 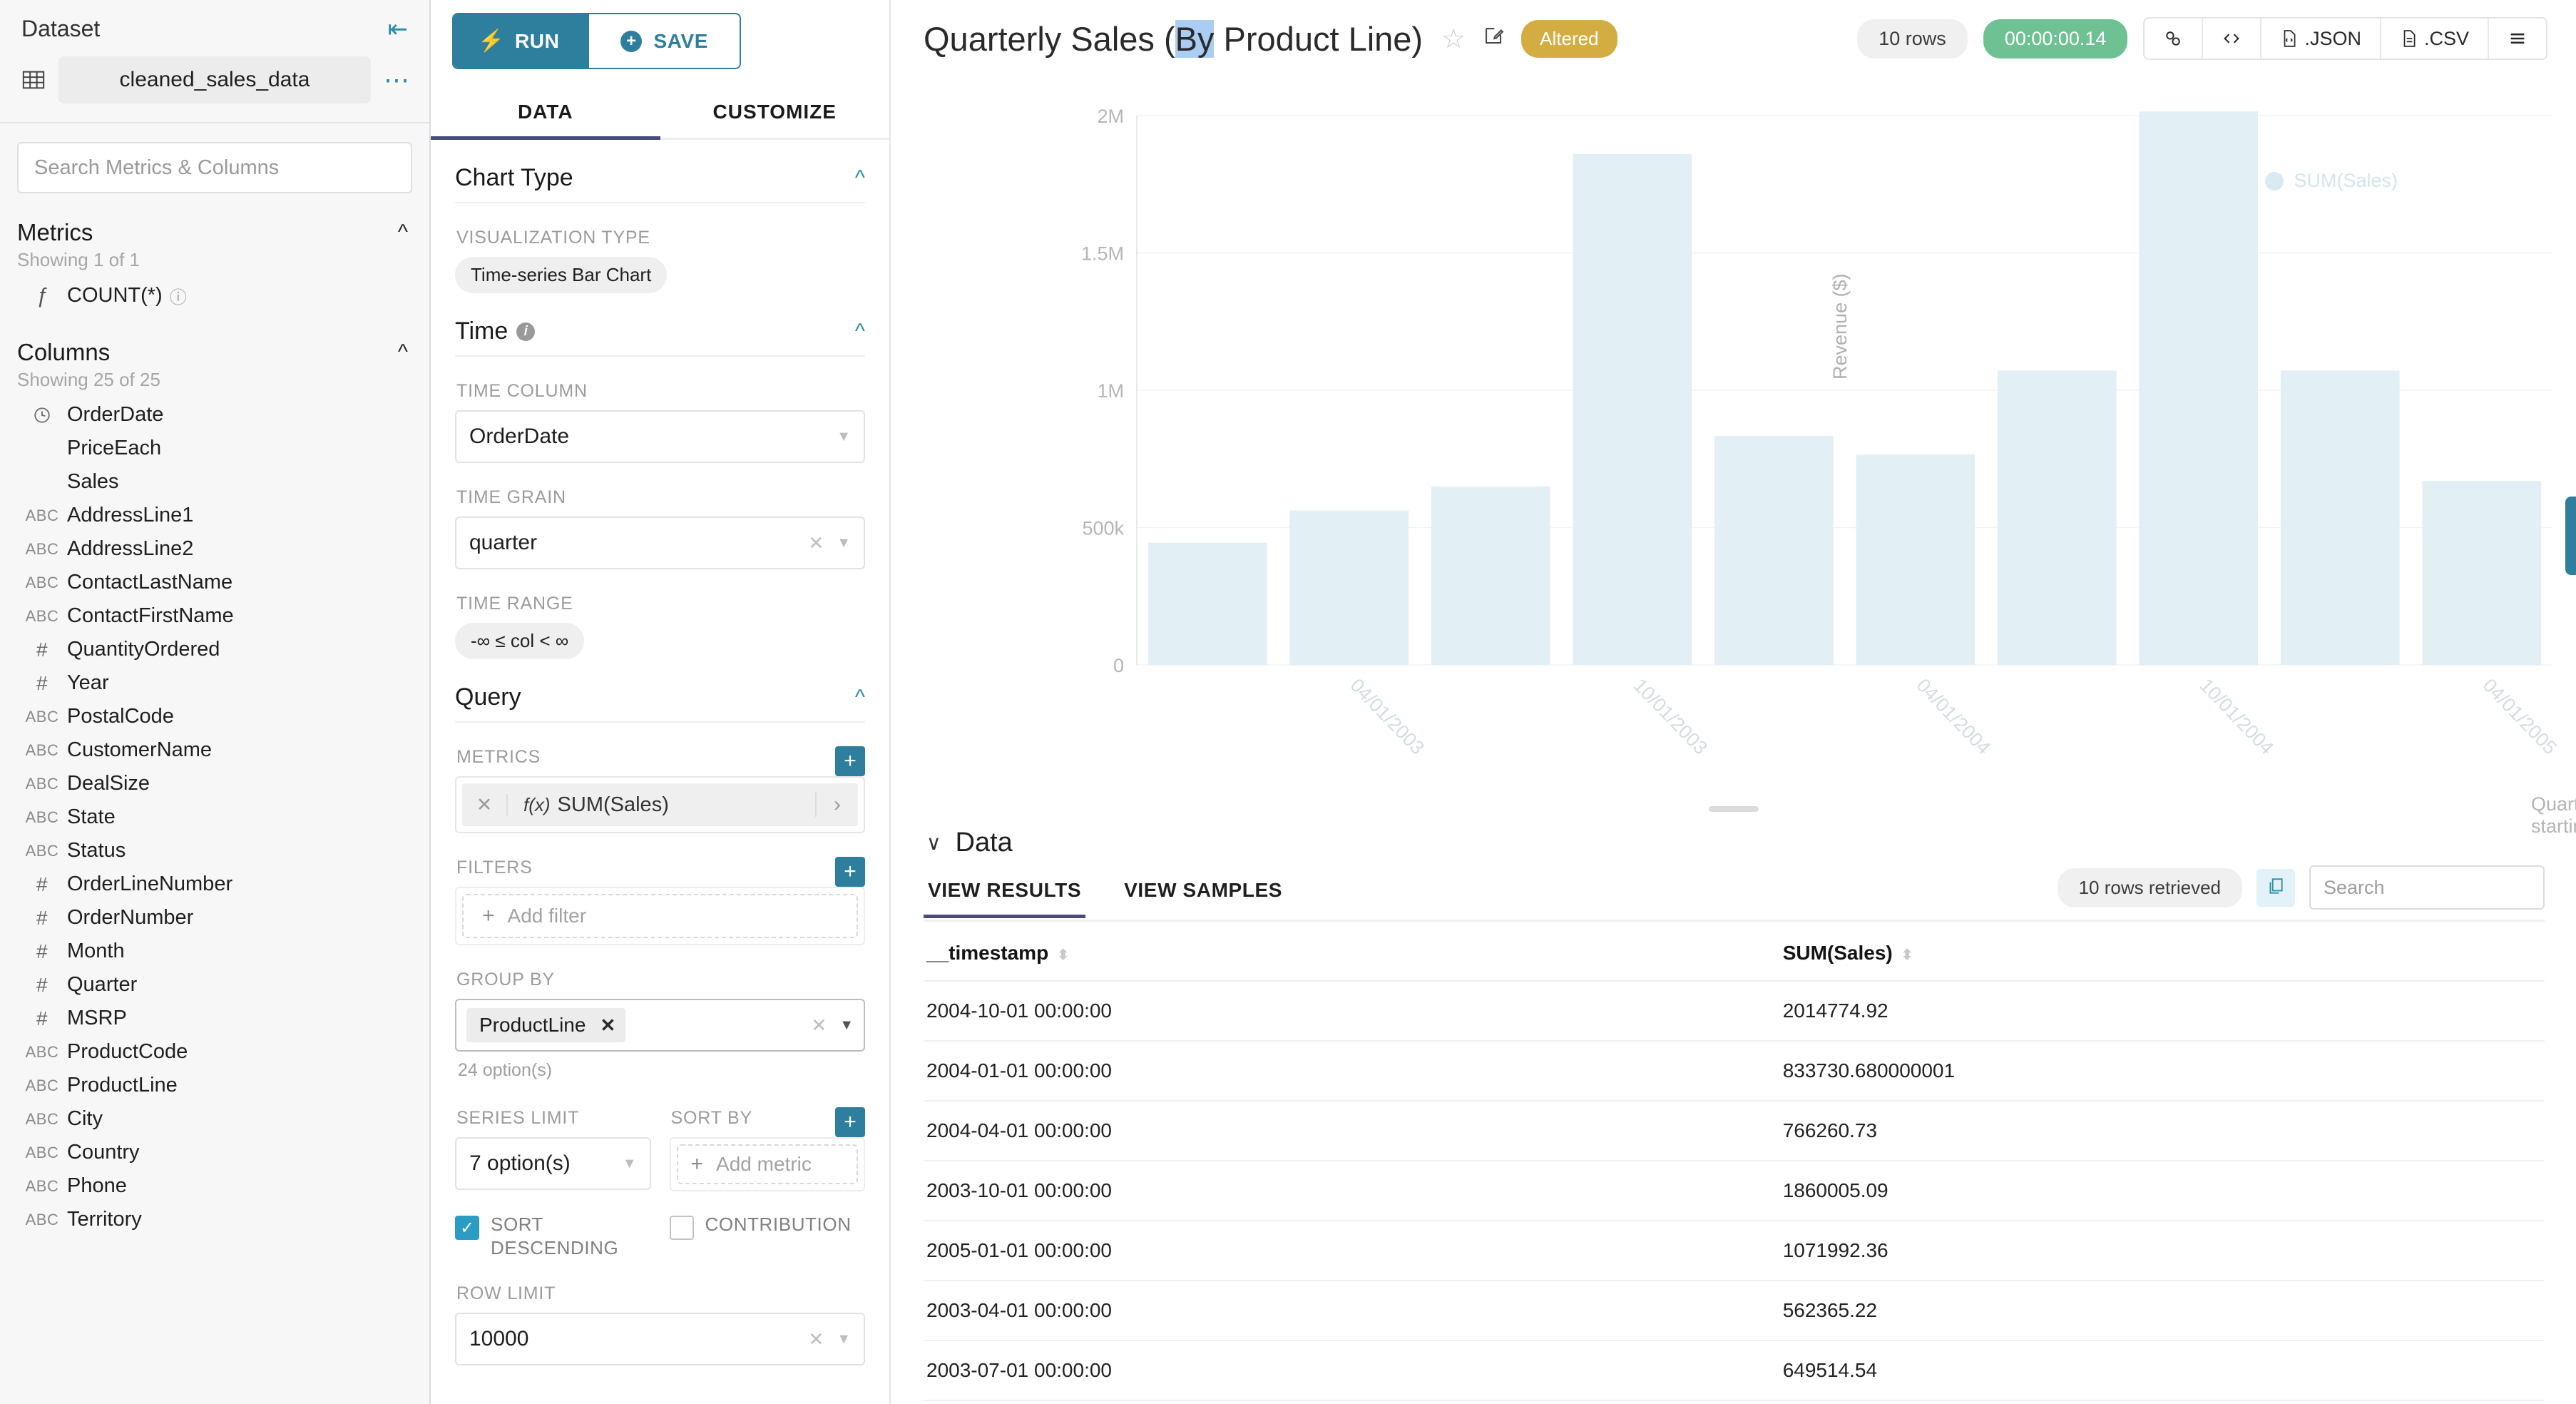 I want to click on hamburger-menu-icon, so click(x=2517, y=38).